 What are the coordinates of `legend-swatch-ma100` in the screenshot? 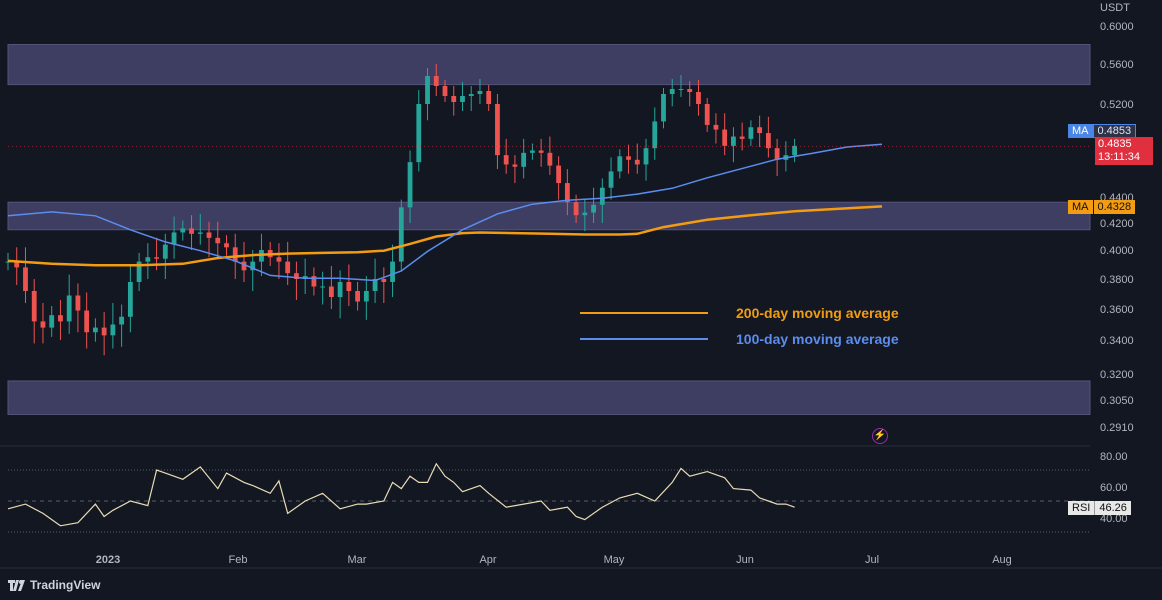 It's located at (644, 339).